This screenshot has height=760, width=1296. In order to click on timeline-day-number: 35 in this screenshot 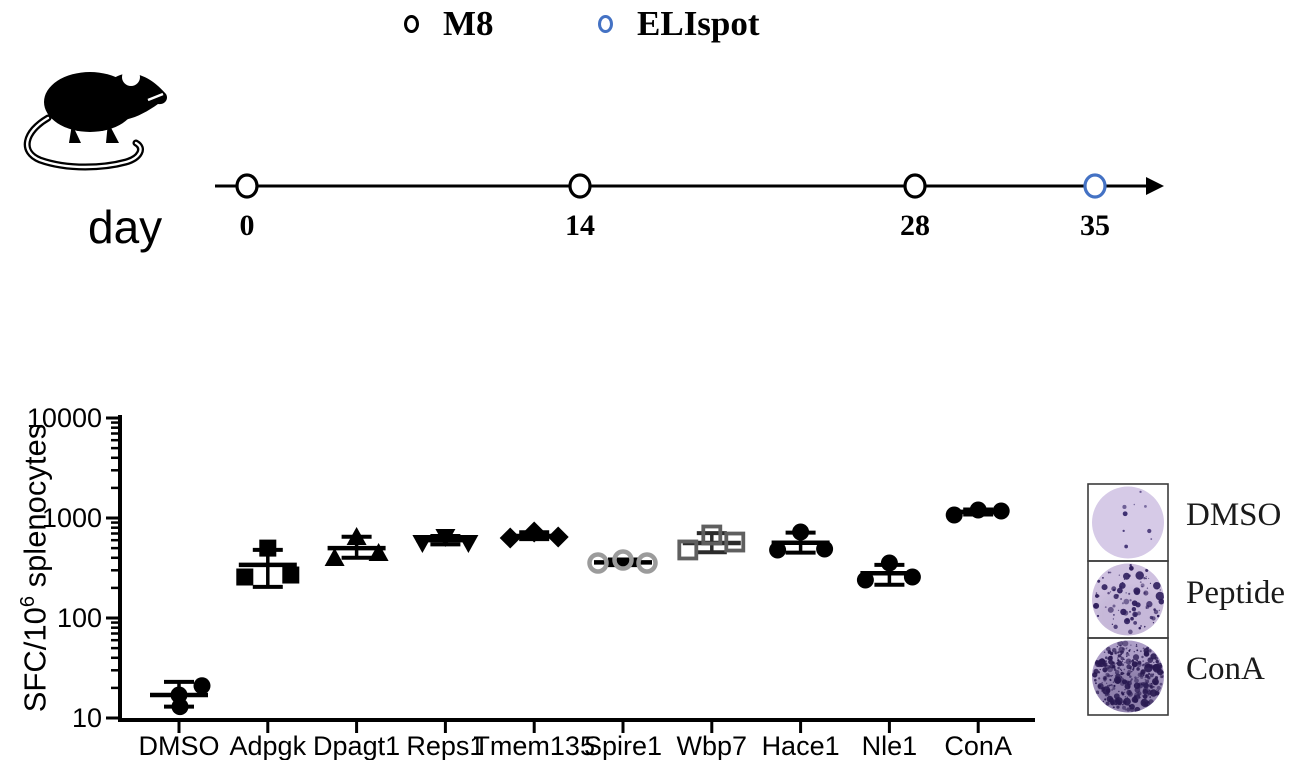, I will do `click(1095, 225)`.